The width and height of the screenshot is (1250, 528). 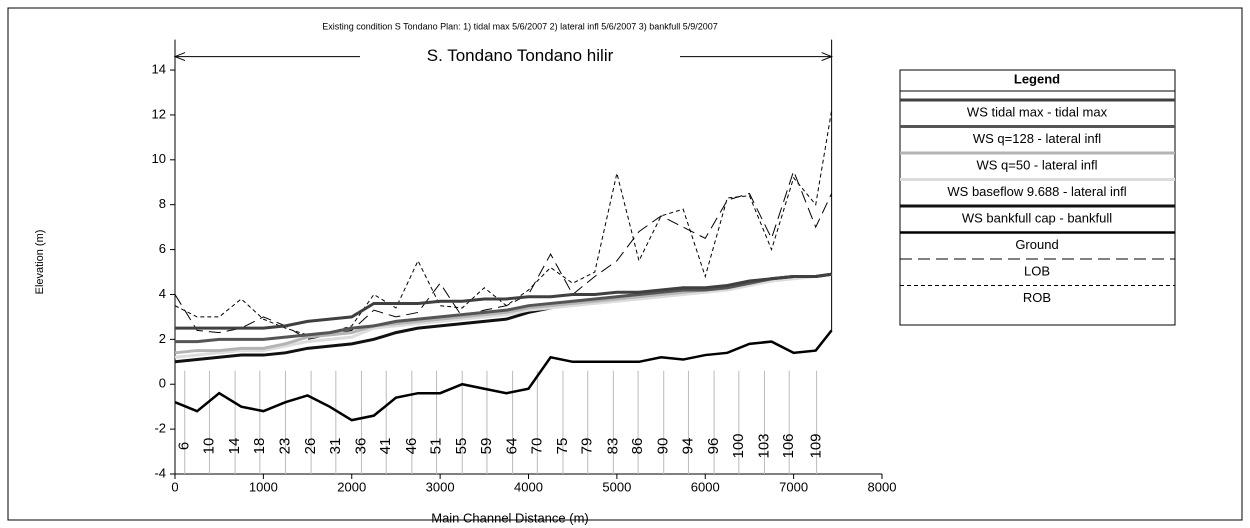 What do you see at coordinates (1037, 270) in the screenshot?
I see `legend-label: LOB` at bounding box center [1037, 270].